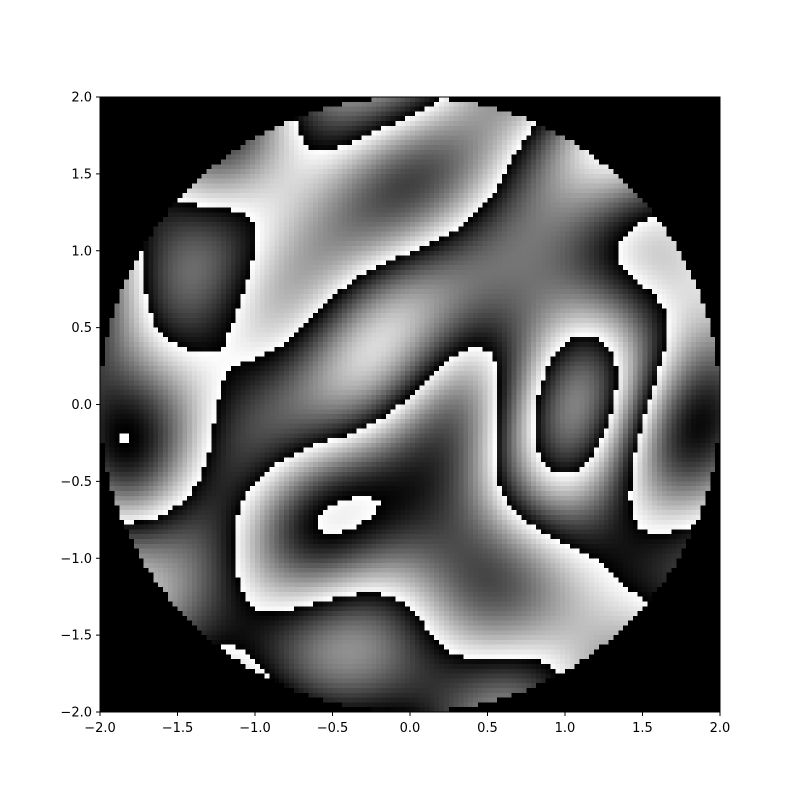 This screenshot has width=800, height=800. Describe the element at coordinates (76, 636) in the screenshot. I see `y-tick-label: −1.5` at that location.